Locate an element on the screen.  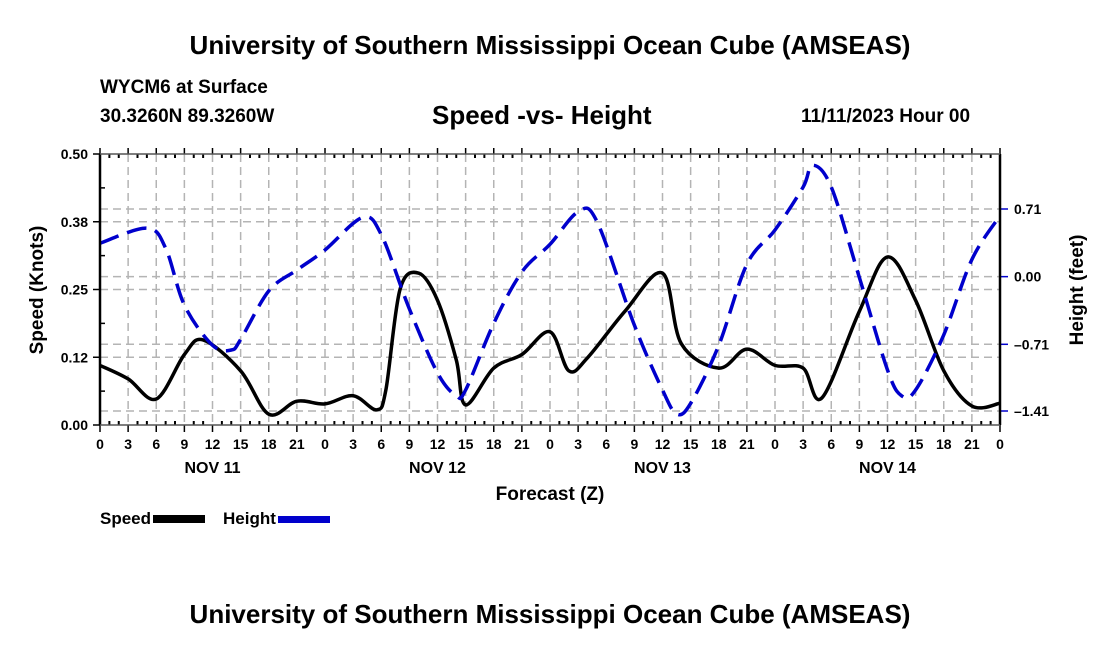
x-axis-title: Forecast (Z) is located at coordinates (550, 494).